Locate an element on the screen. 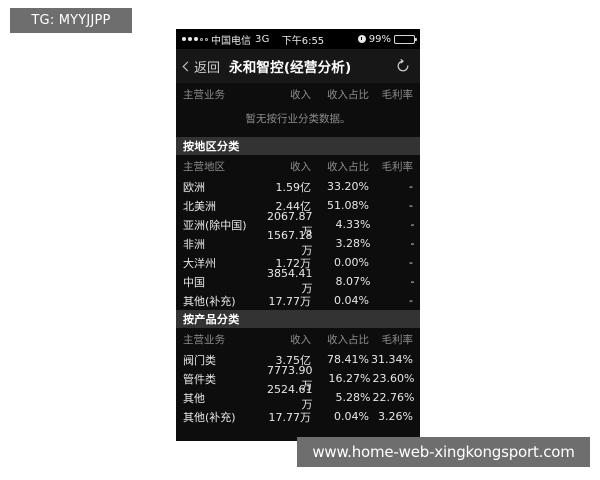 This screenshot has height=480, width=600. network-type-label: 3G is located at coordinates (262, 39).